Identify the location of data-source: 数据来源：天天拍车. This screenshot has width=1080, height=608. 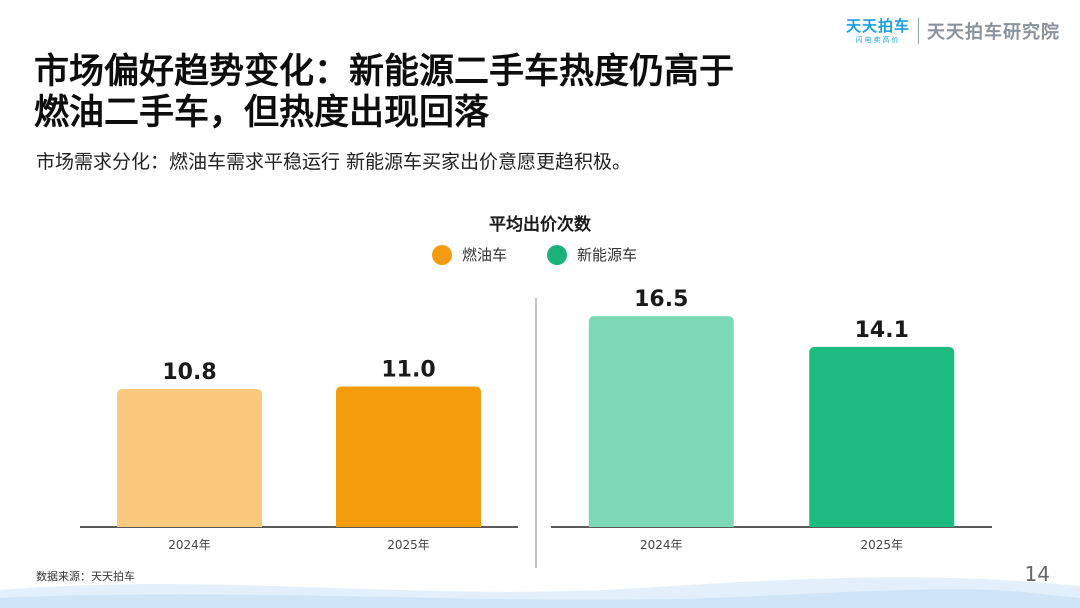
(85, 576).